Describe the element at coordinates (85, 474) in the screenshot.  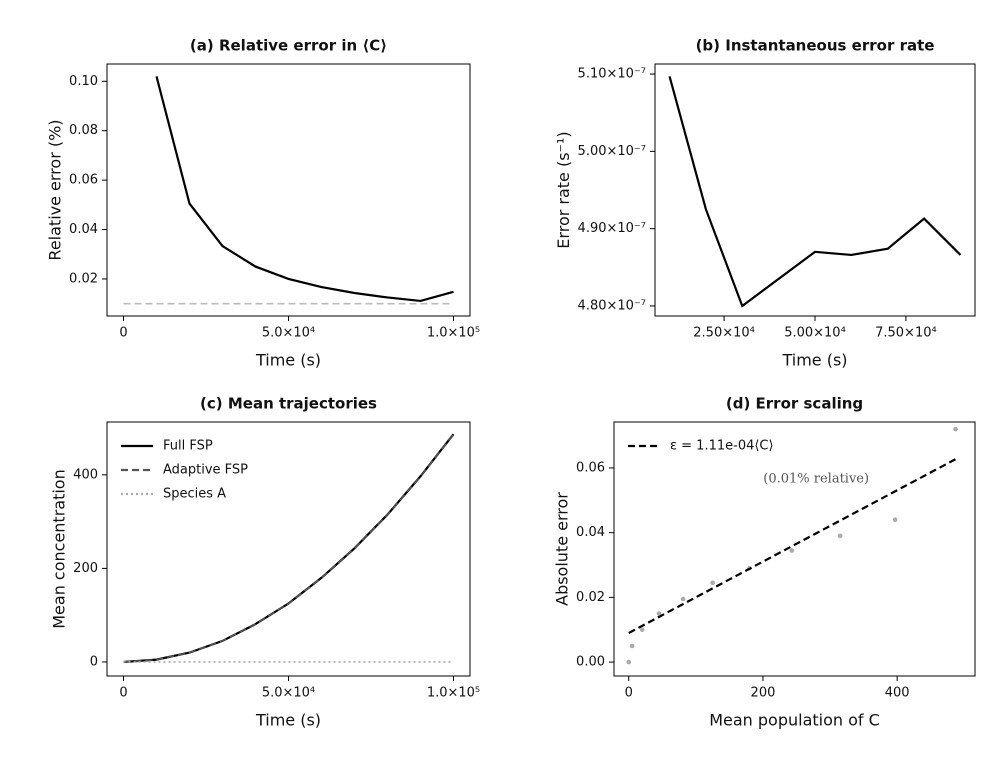
I see `y-tick-label: 400` at that location.